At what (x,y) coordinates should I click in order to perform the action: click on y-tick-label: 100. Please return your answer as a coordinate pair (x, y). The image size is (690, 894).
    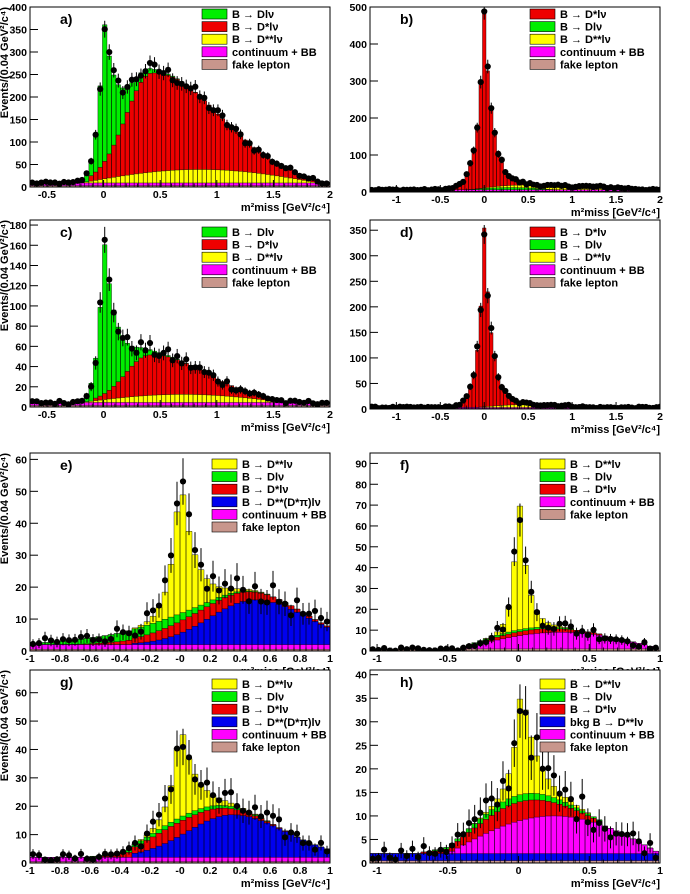
    Looking at the image, I should click on (358, 359).